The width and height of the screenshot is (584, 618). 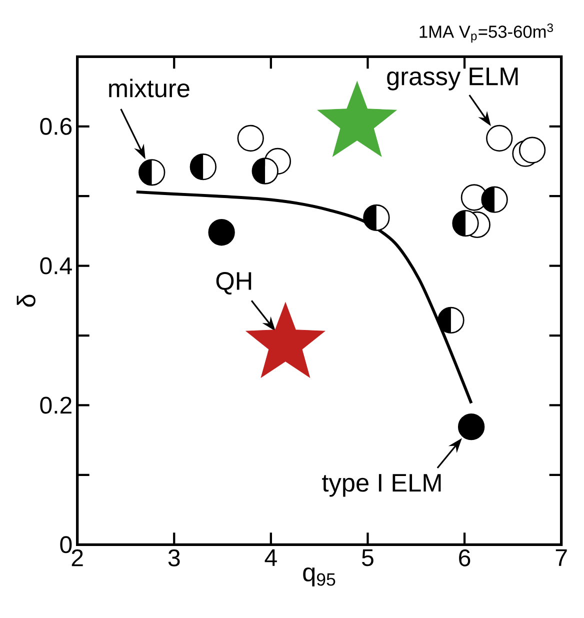 I want to click on x-tick-label: 2, so click(x=77, y=557).